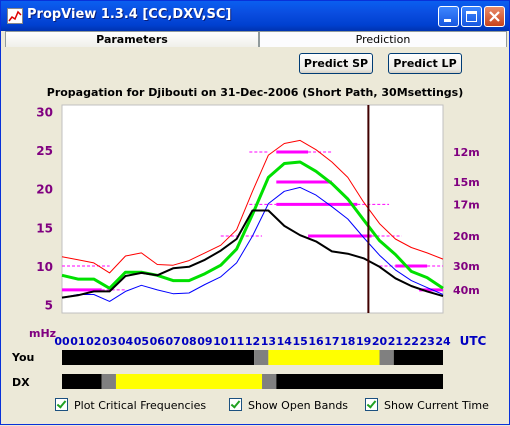 The height and width of the screenshot is (426, 510). I want to click on chart-icon, so click(15, 16).